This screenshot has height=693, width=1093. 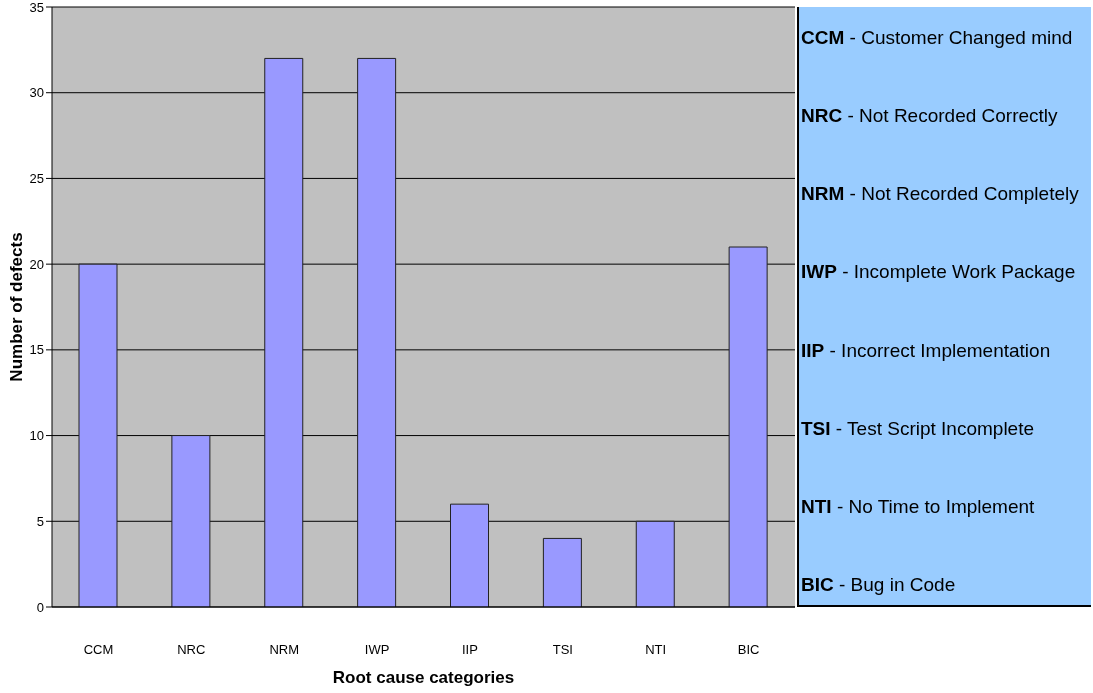 What do you see at coordinates (748, 650) in the screenshot?
I see `x-tick-label: BIC` at bounding box center [748, 650].